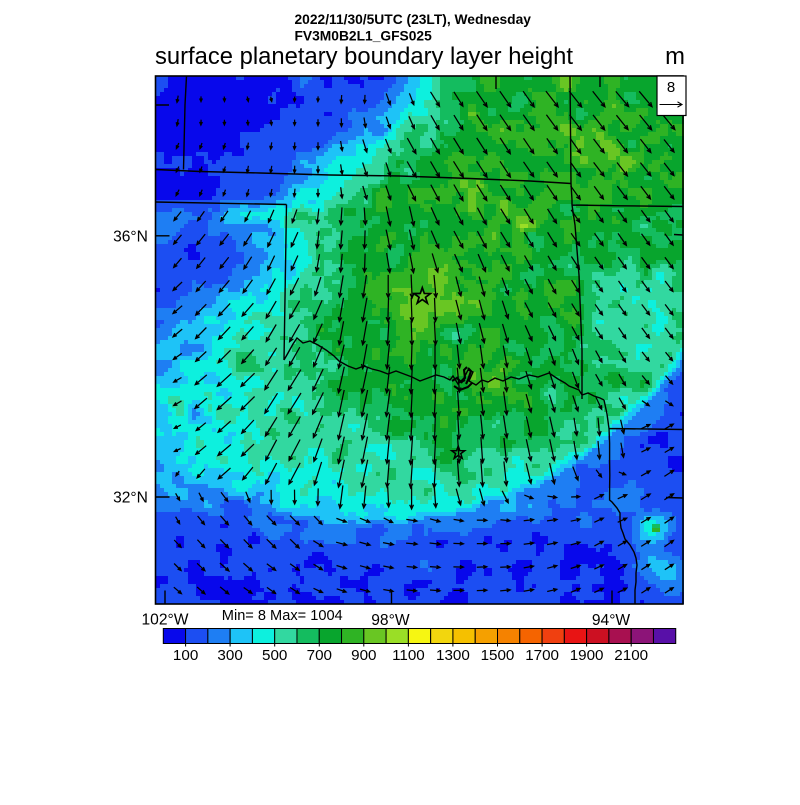 The image size is (800, 805). Describe the element at coordinates (130, 498) in the screenshot. I see `svg-text: 32°N` at that location.